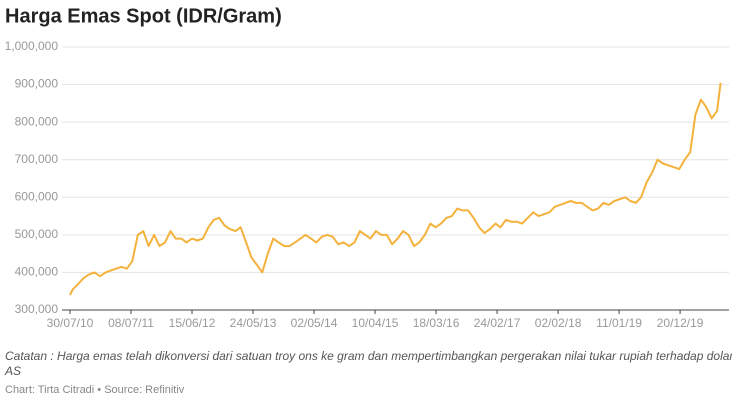 This screenshot has width=732, height=419. What do you see at coordinates (37, 84) in the screenshot?
I see `y-tick-label: 900,000` at bounding box center [37, 84].